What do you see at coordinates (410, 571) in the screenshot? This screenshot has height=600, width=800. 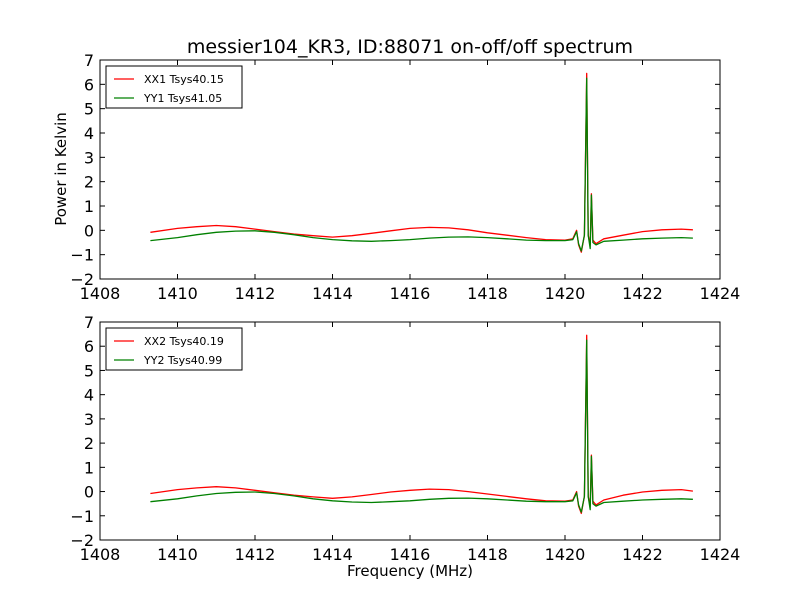 I see `x-axis-label: Frequency (MHz)` at bounding box center [410, 571].